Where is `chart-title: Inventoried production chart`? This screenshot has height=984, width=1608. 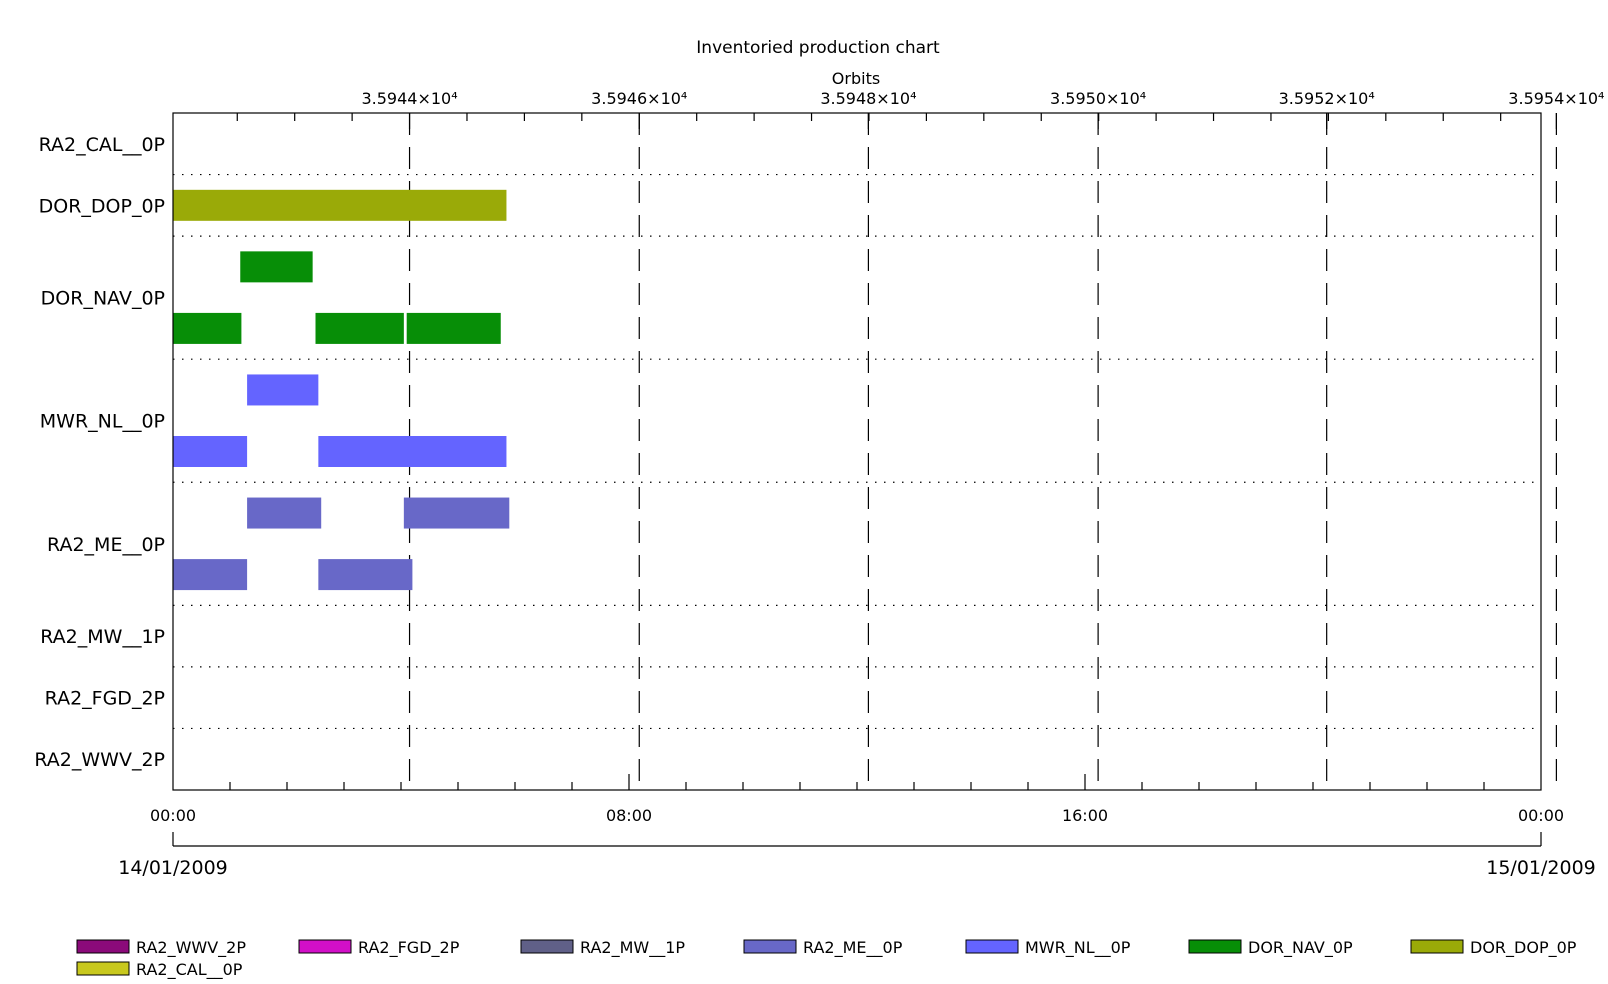 chart-title: Inventoried production chart is located at coordinates (818, 48).